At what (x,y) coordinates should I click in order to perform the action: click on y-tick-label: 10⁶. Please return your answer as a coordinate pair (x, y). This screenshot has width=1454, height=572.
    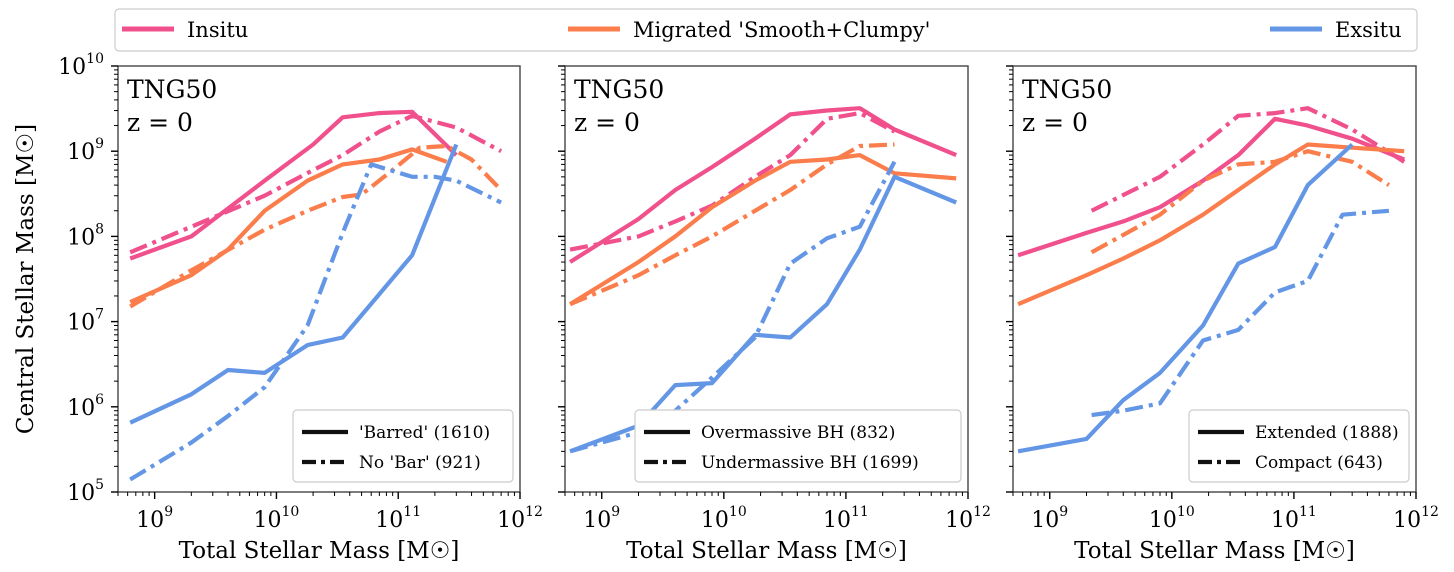
    Looking at the image, I should click on (85, 406).